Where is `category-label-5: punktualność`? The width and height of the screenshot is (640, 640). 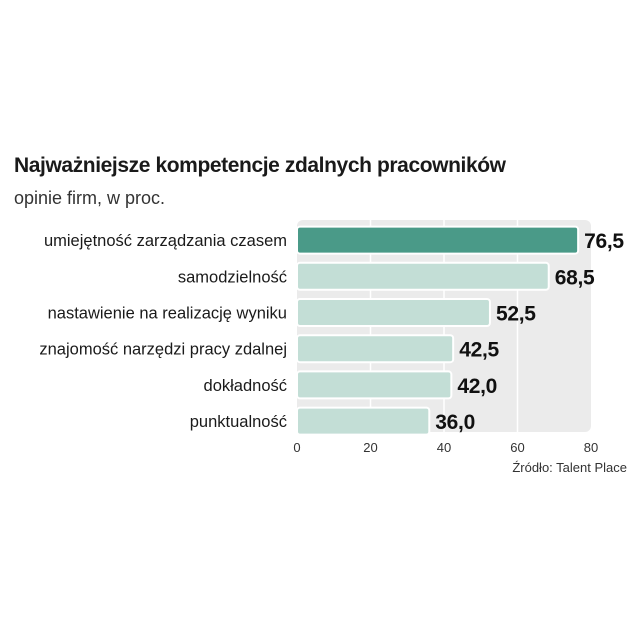
category-label-5: punktualność is located at coordinates (238, 422).